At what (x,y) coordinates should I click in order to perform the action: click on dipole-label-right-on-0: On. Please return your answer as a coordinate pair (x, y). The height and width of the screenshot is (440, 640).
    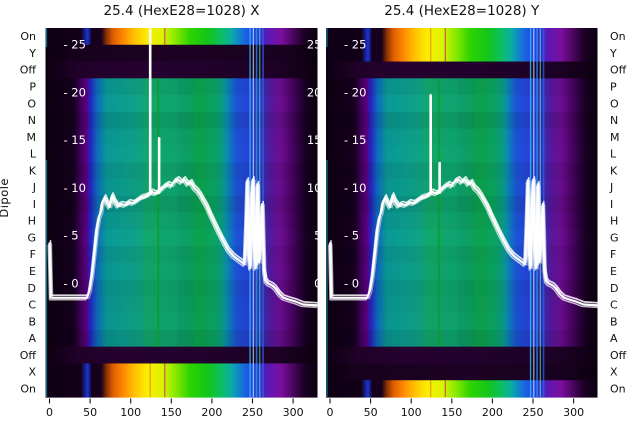
    Looking at the image, I should click on (618, 36).